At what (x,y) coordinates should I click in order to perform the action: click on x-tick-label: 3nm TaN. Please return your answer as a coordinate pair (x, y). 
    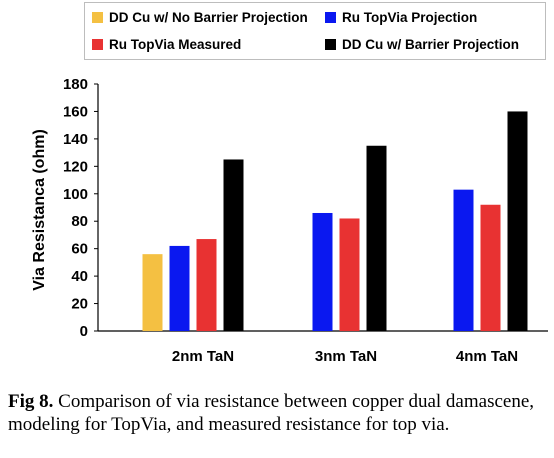
    Looking at the image, I should click on (346, 356).